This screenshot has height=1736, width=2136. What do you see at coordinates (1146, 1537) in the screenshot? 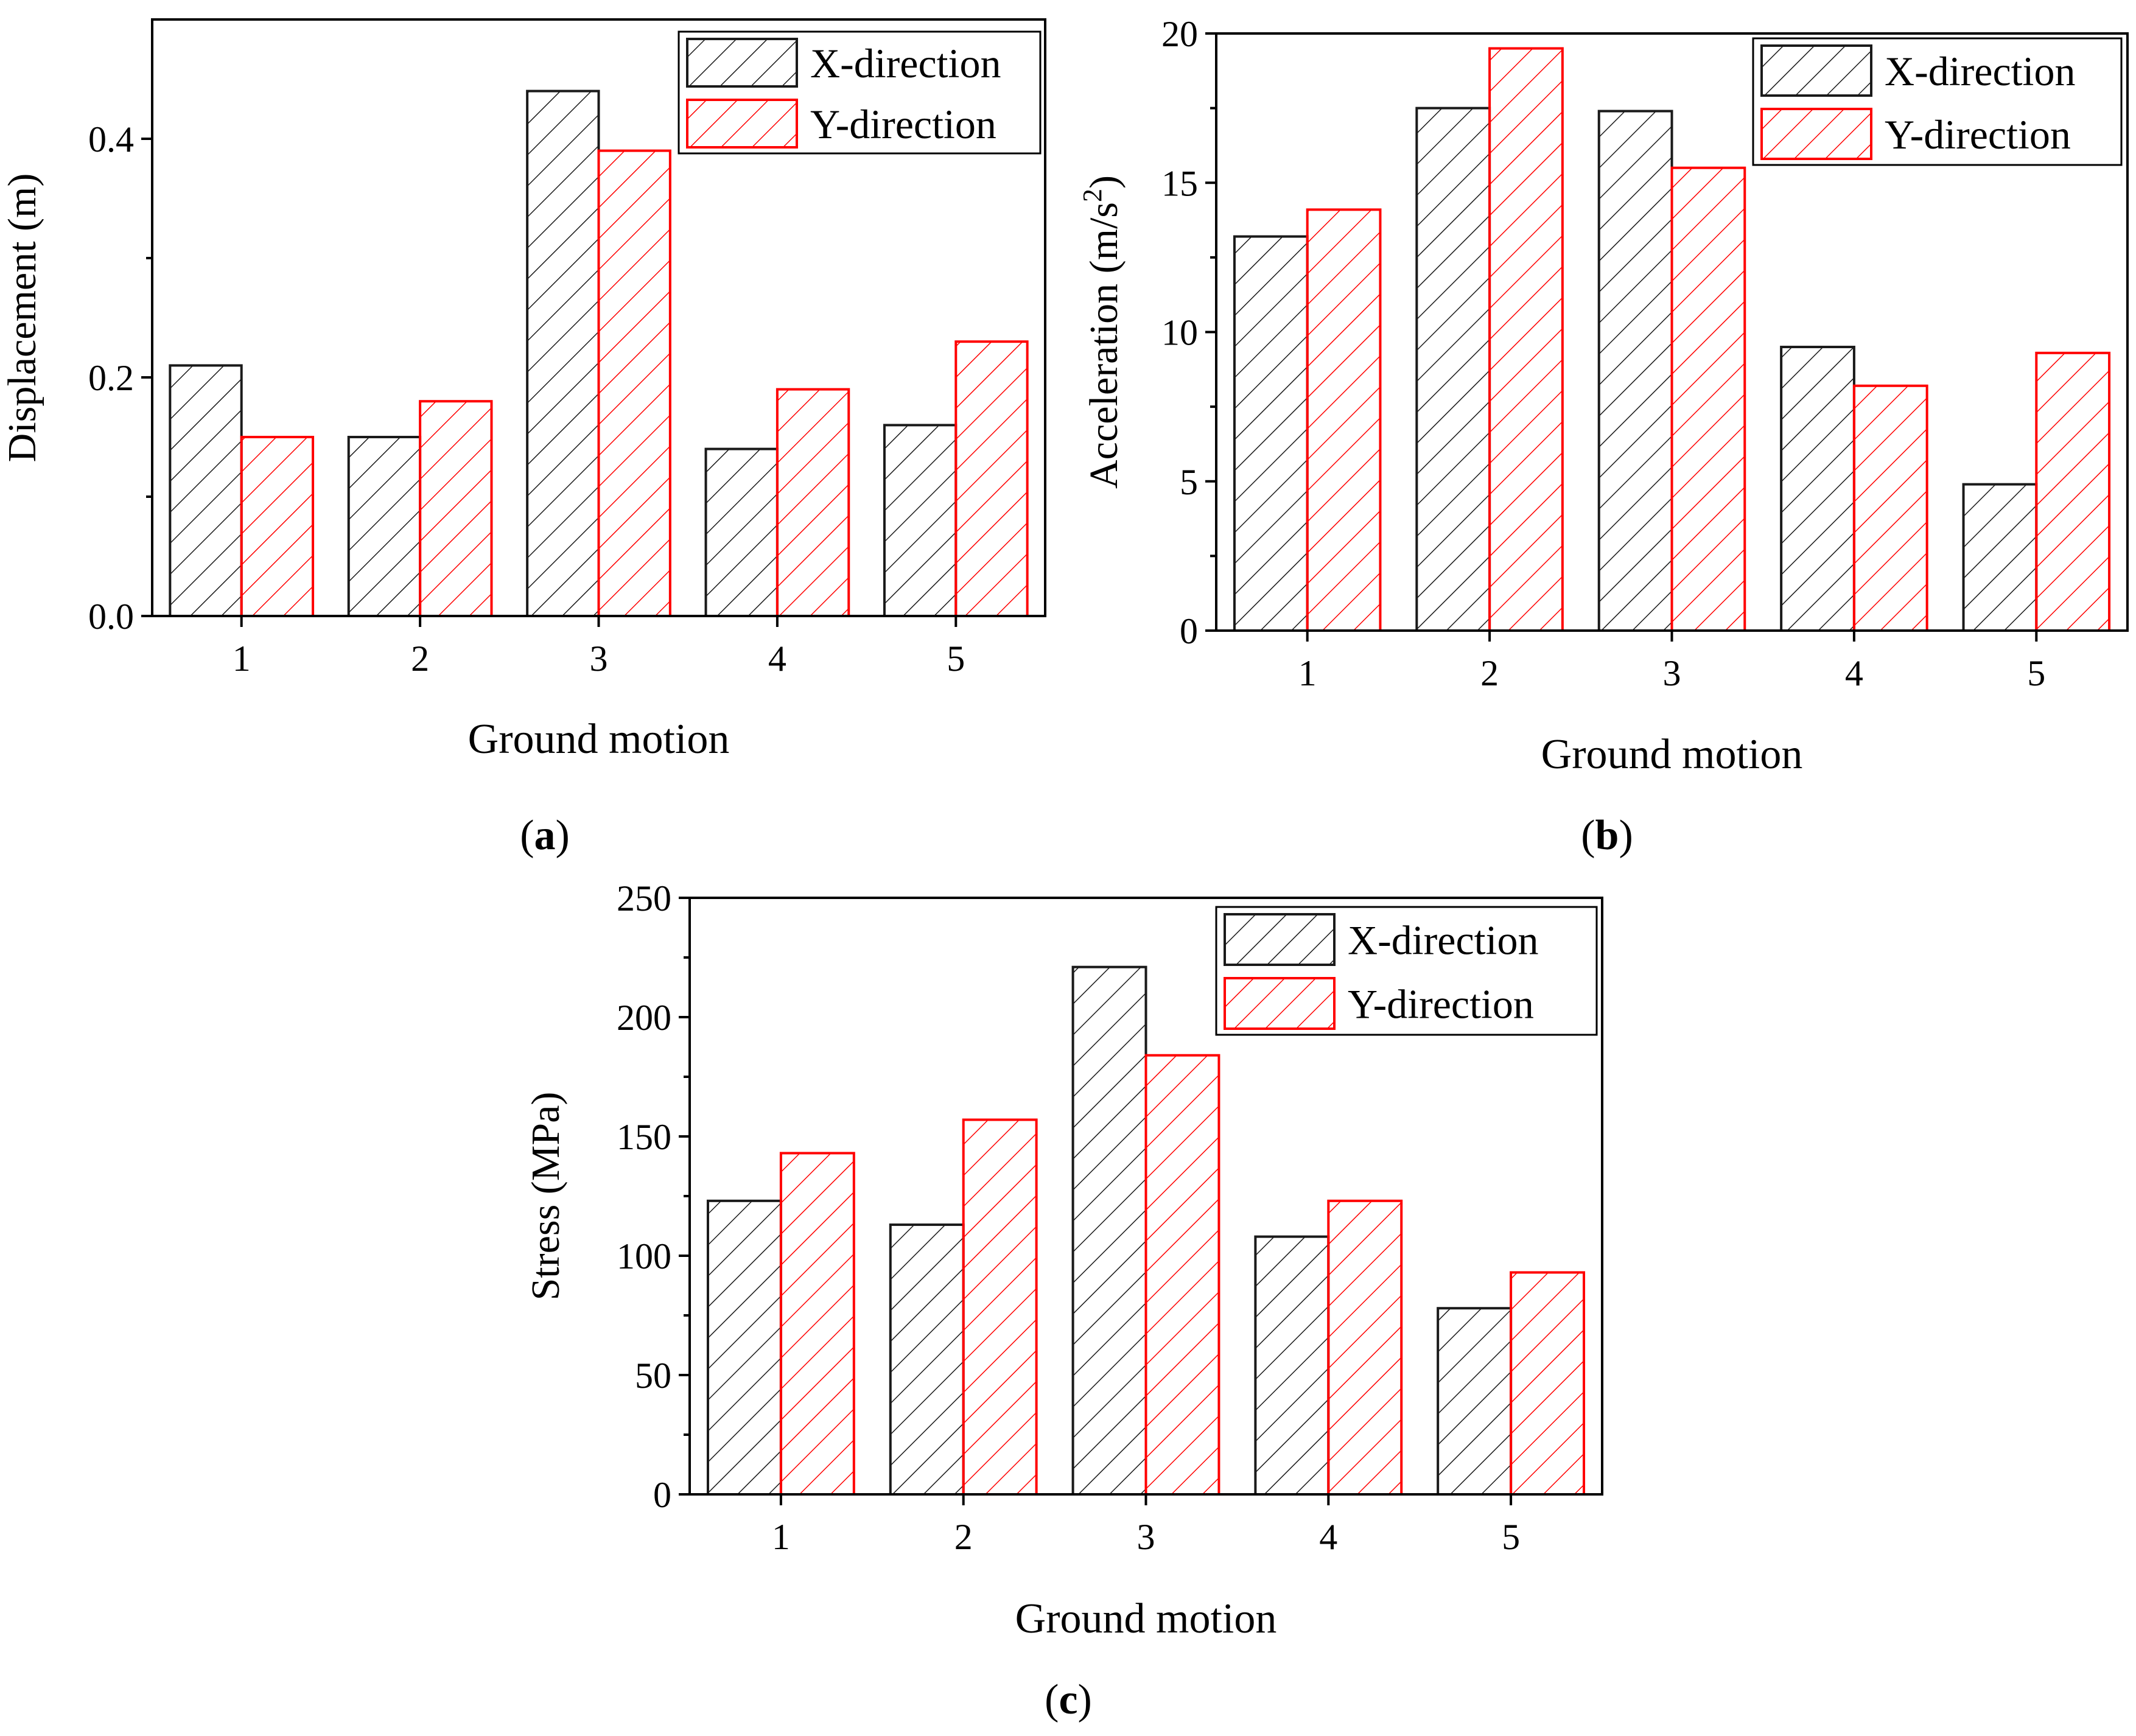
I see `x-tick-label-c-3: 3` at bounding box center [1146, 1537].